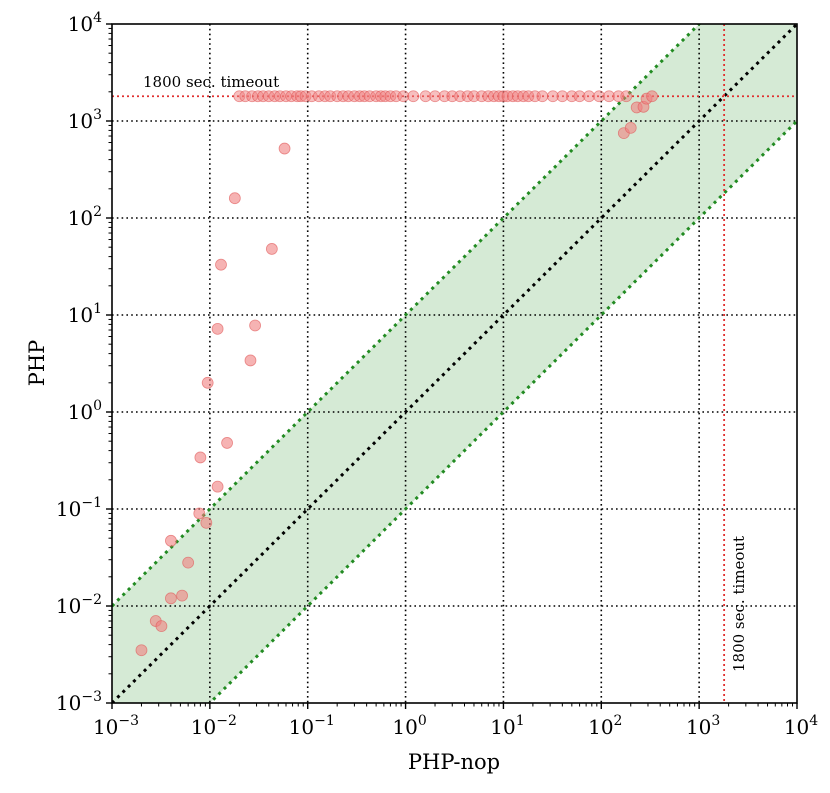 Image resolution: width=830 pixels, height=793 pixels. What do you see at coordinates (79, 508) in the screenshot?
I see `y-tick-label: 10⁻¹` at bounding box center [79, 508].